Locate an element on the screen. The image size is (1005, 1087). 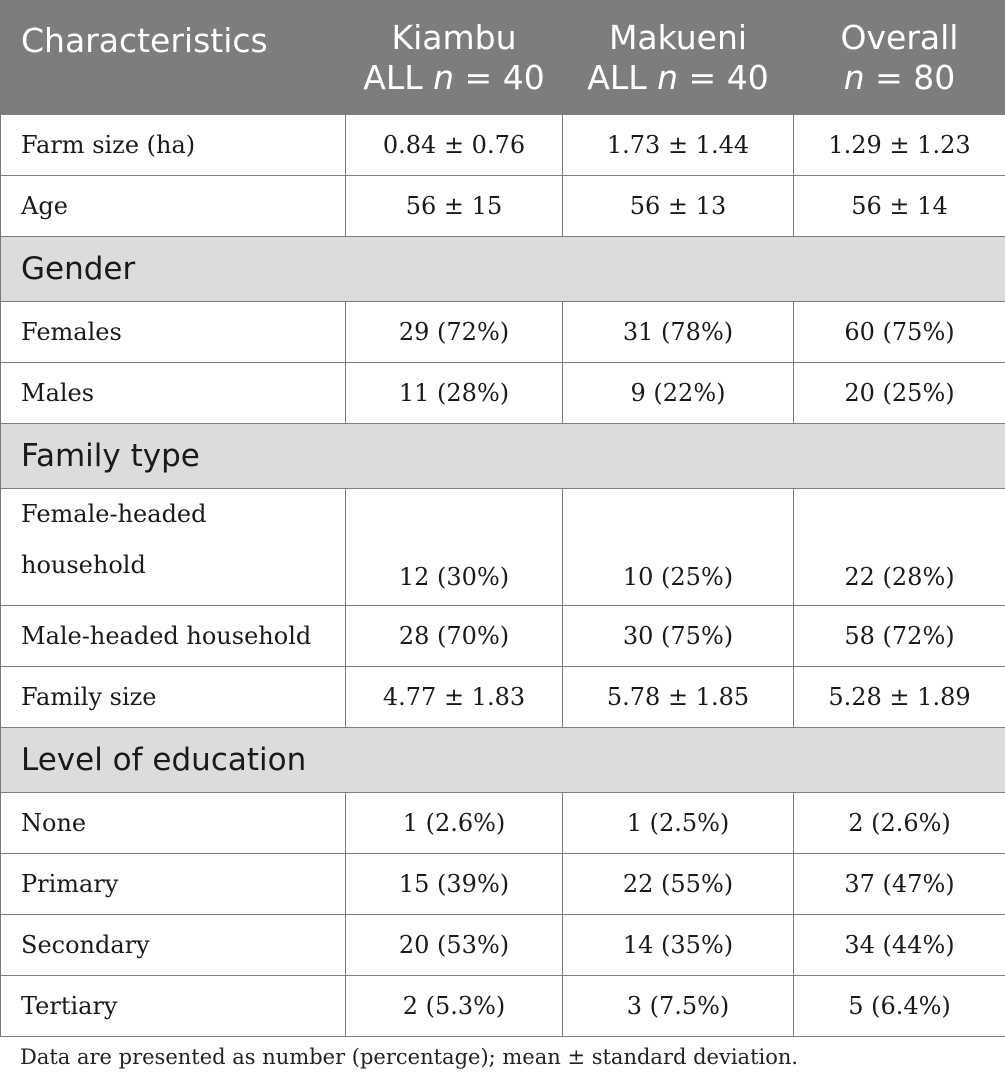
table-row: None 1 (2.6%) 1 (2.5%) 2 (2.6%) is located at coordinates (502, 823).